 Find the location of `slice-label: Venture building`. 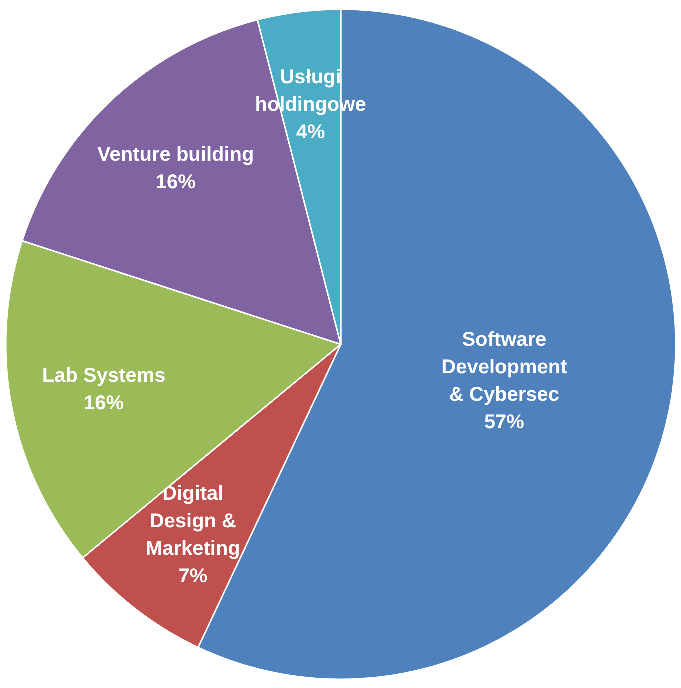

slice-label: Venture building is located at coordinates (176, 155).